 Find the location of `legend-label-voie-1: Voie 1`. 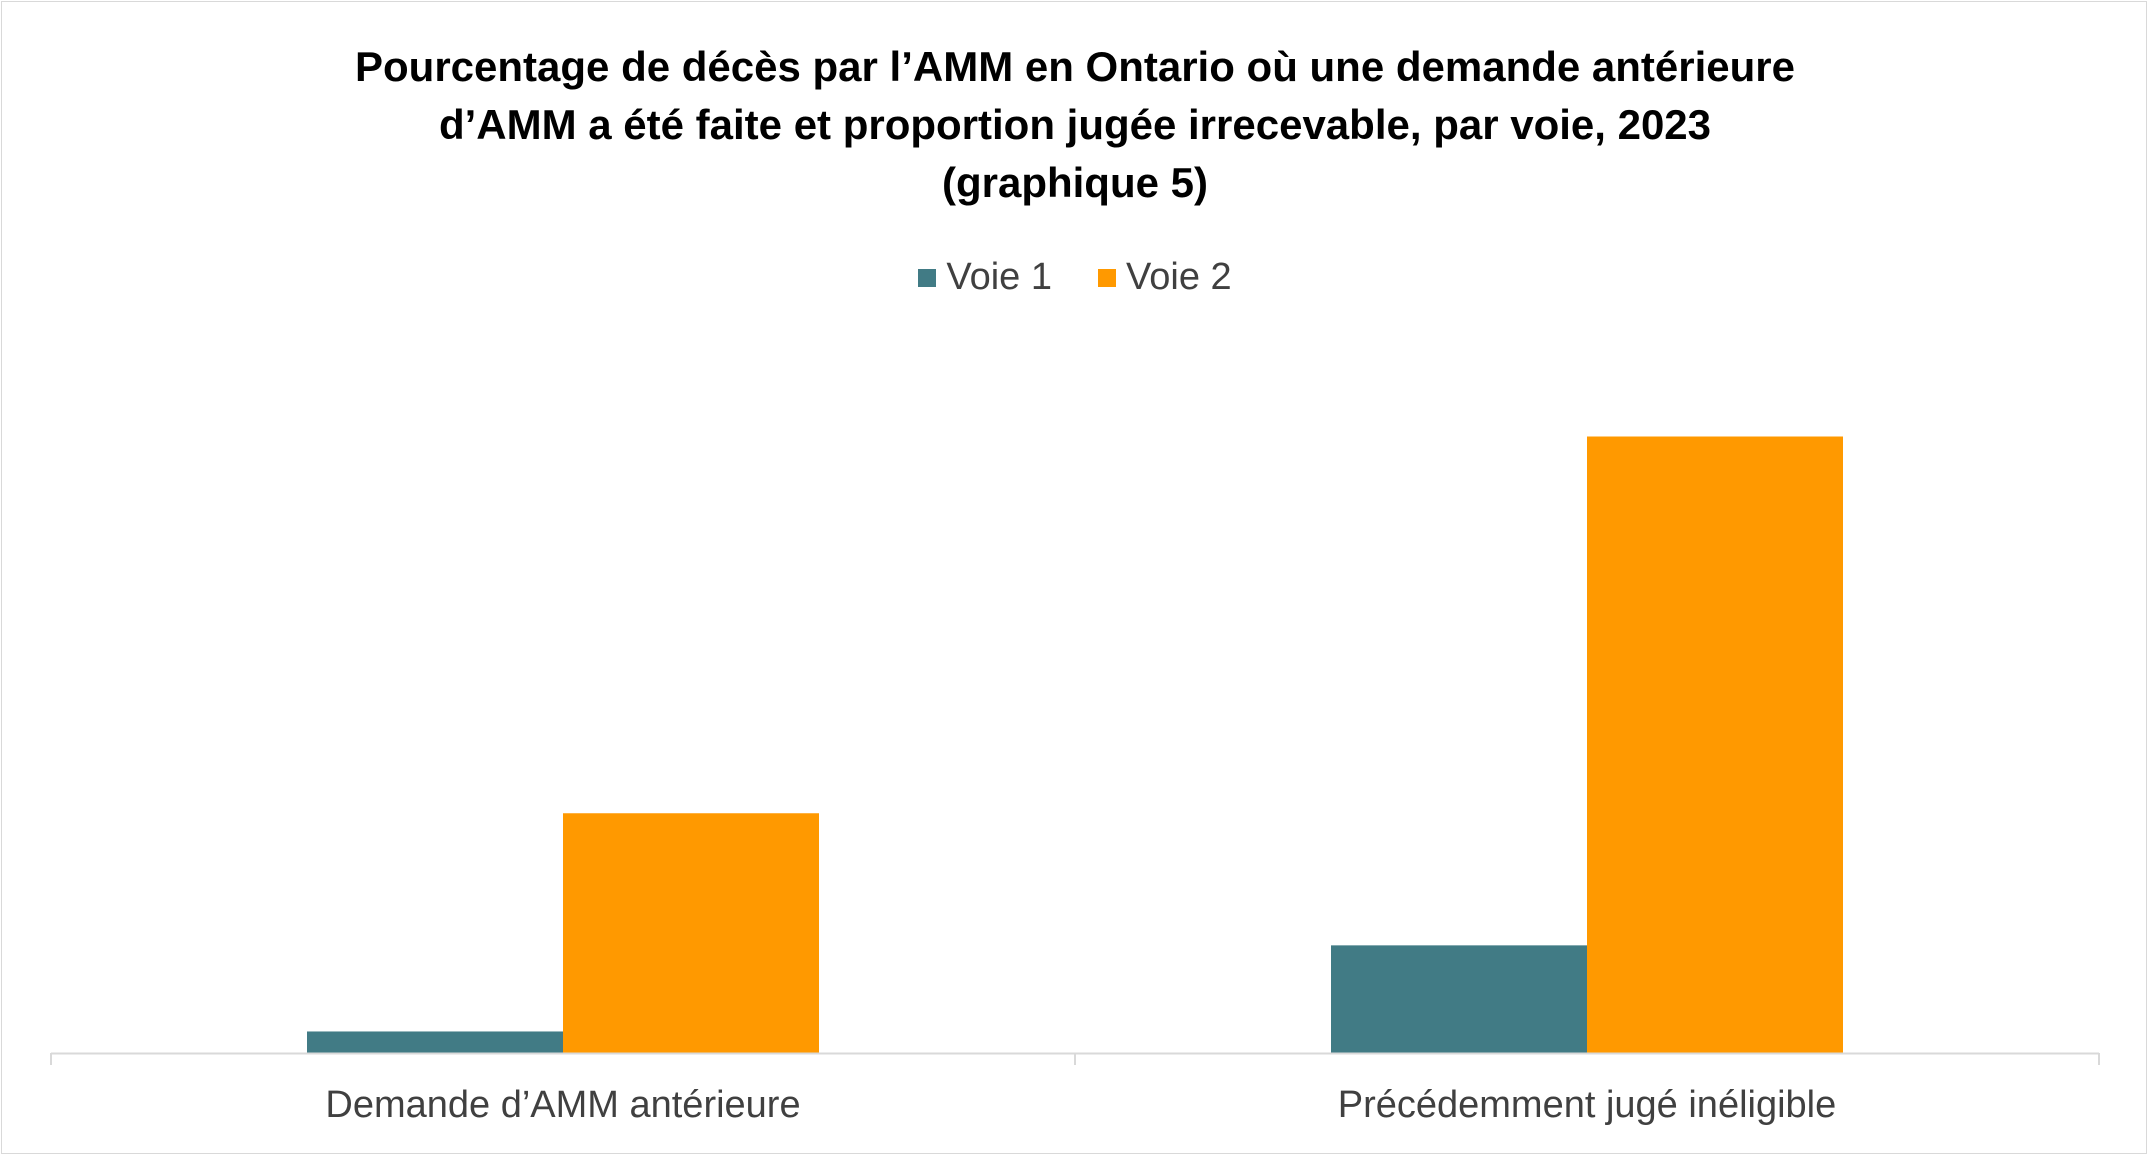

legend-label-voie-1: Voie 1 is located at coordinates (999, 277).